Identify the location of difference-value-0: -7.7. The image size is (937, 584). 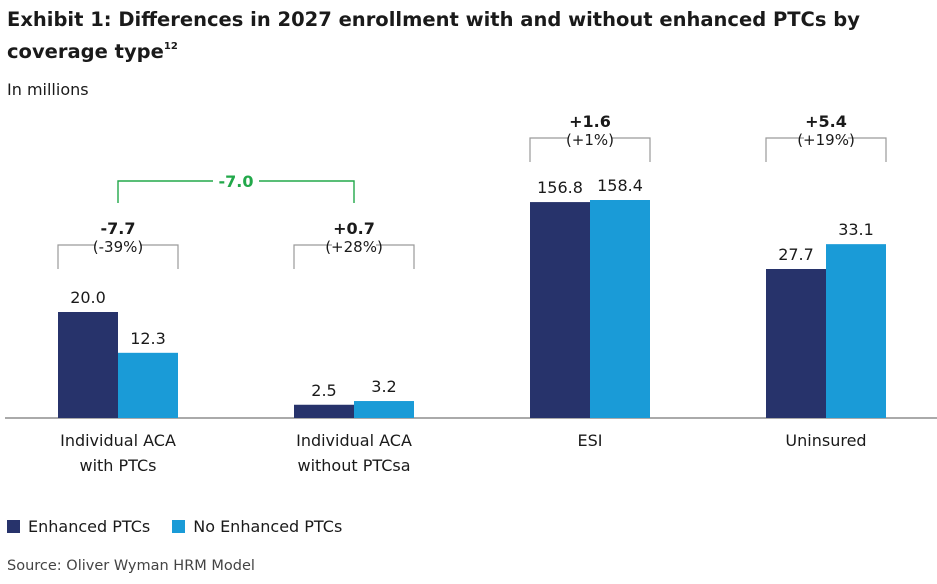
(118, 228).